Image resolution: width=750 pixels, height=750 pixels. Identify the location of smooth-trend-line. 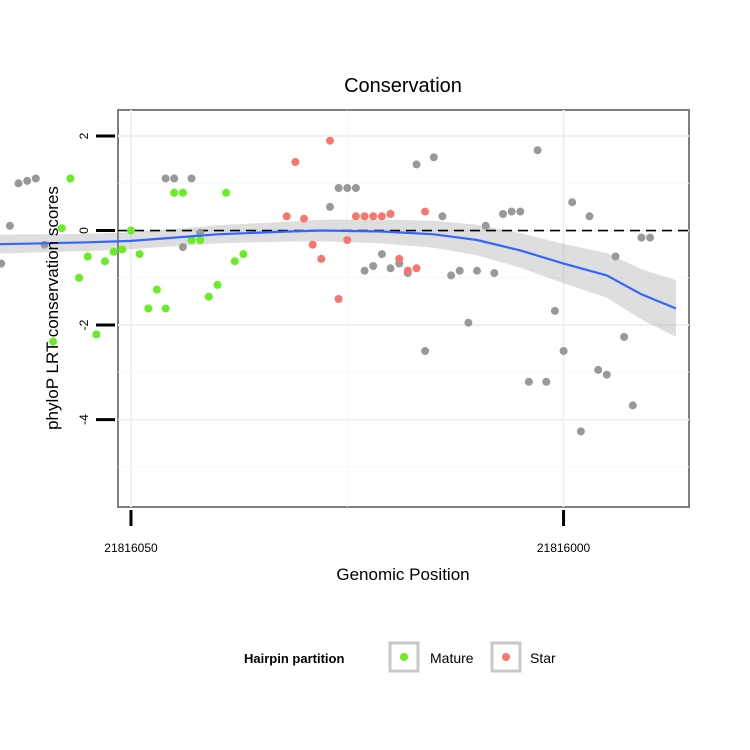
(338, 269).